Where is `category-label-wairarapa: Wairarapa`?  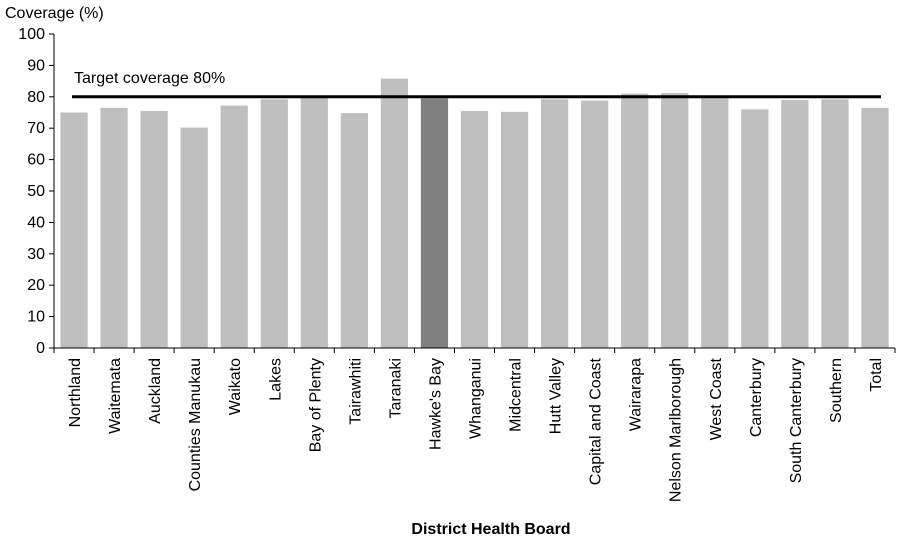
category-label-wairarapa: Wairarapa is located at coordinates (636, 394).